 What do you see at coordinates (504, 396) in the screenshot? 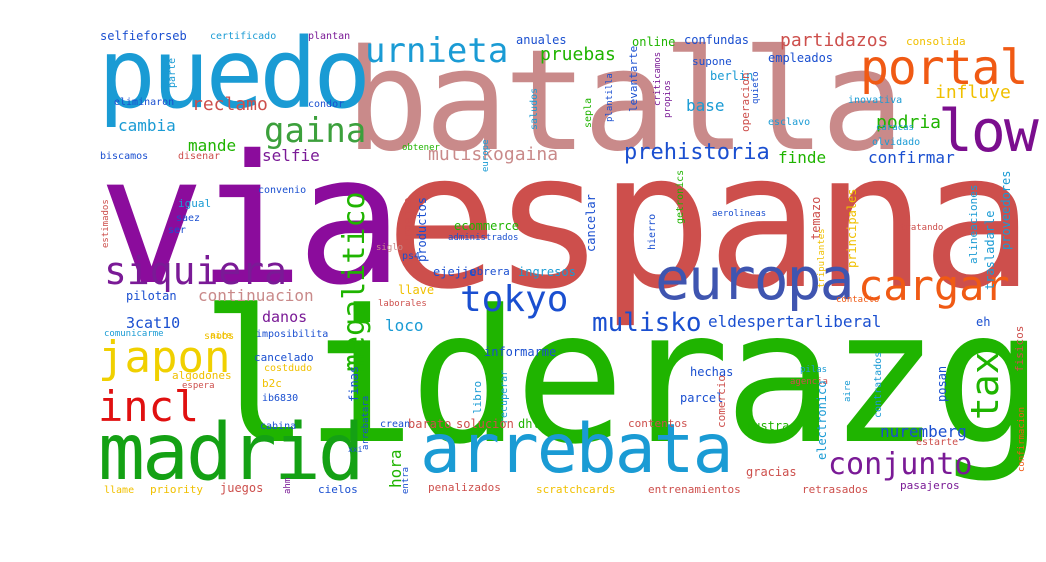
I see `word-recuperar: recuperar` at bounding box center [504, 396].